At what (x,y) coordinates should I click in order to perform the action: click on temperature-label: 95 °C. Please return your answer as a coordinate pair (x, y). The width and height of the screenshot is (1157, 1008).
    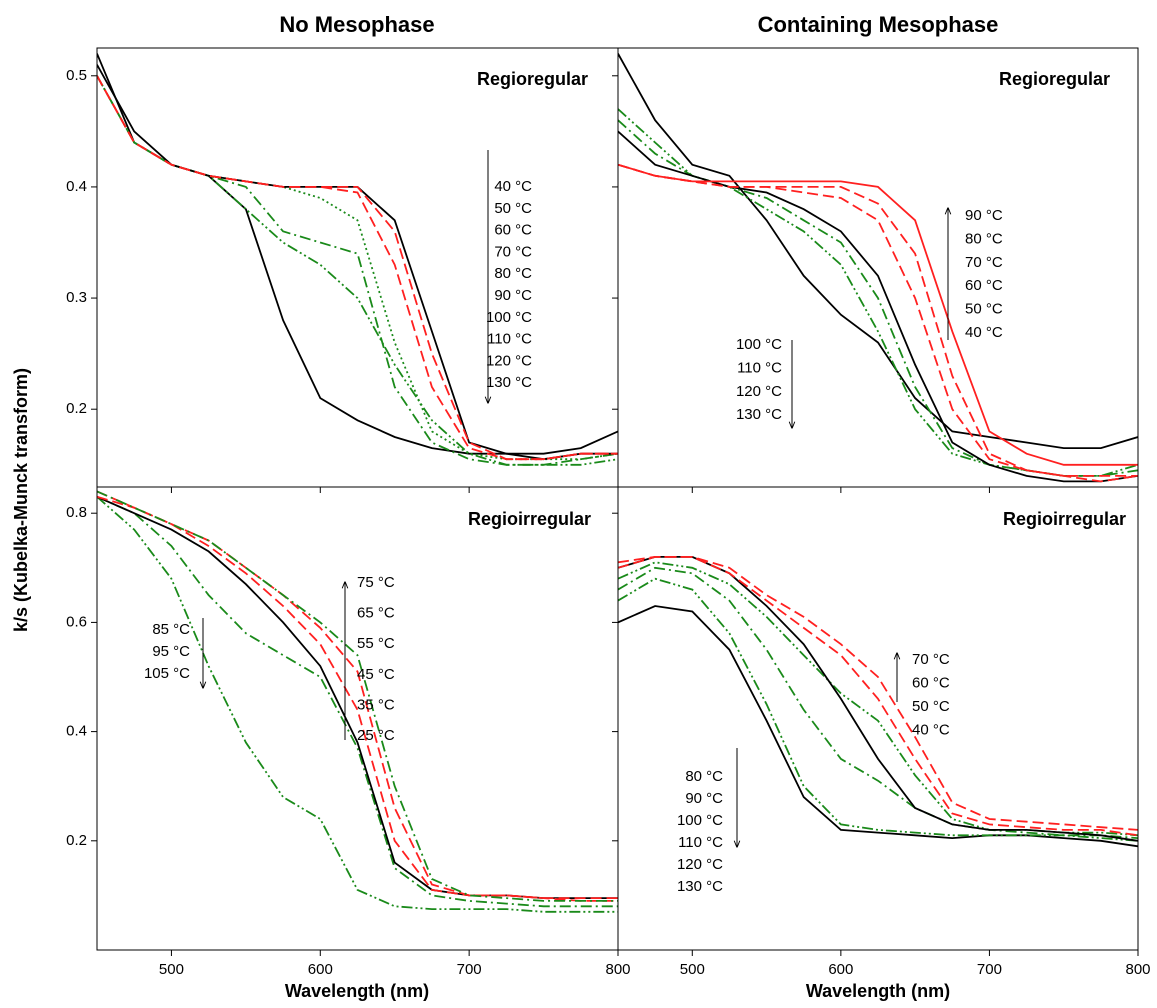
    Looking at the image, I should click on (171, 651).